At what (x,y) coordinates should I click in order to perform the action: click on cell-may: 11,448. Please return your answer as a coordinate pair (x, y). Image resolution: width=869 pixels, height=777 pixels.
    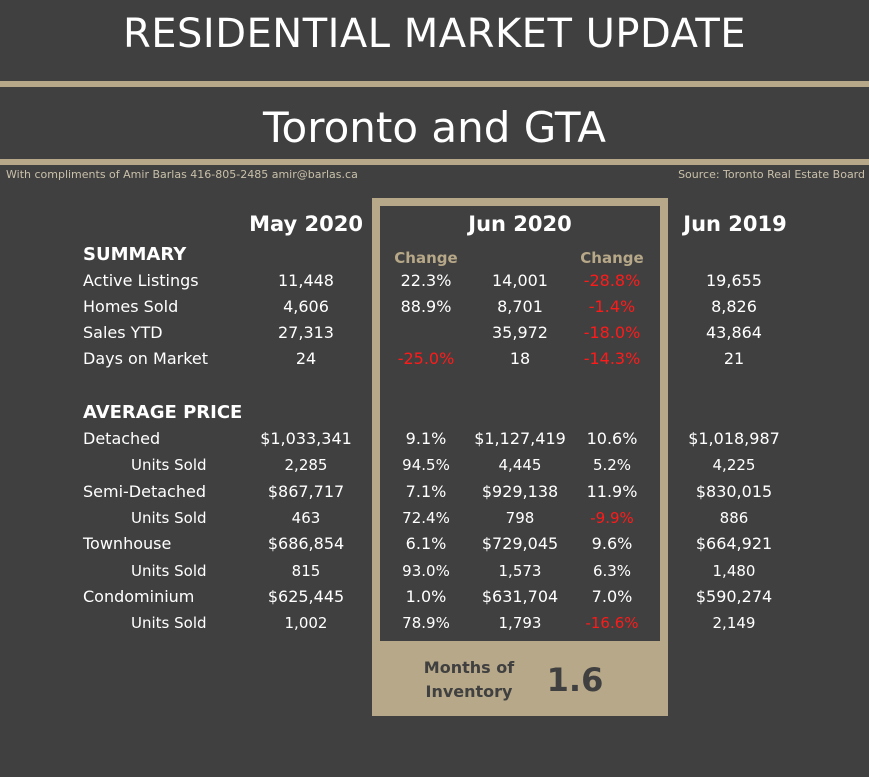
    Looking at the image, I should click on (306, 280).